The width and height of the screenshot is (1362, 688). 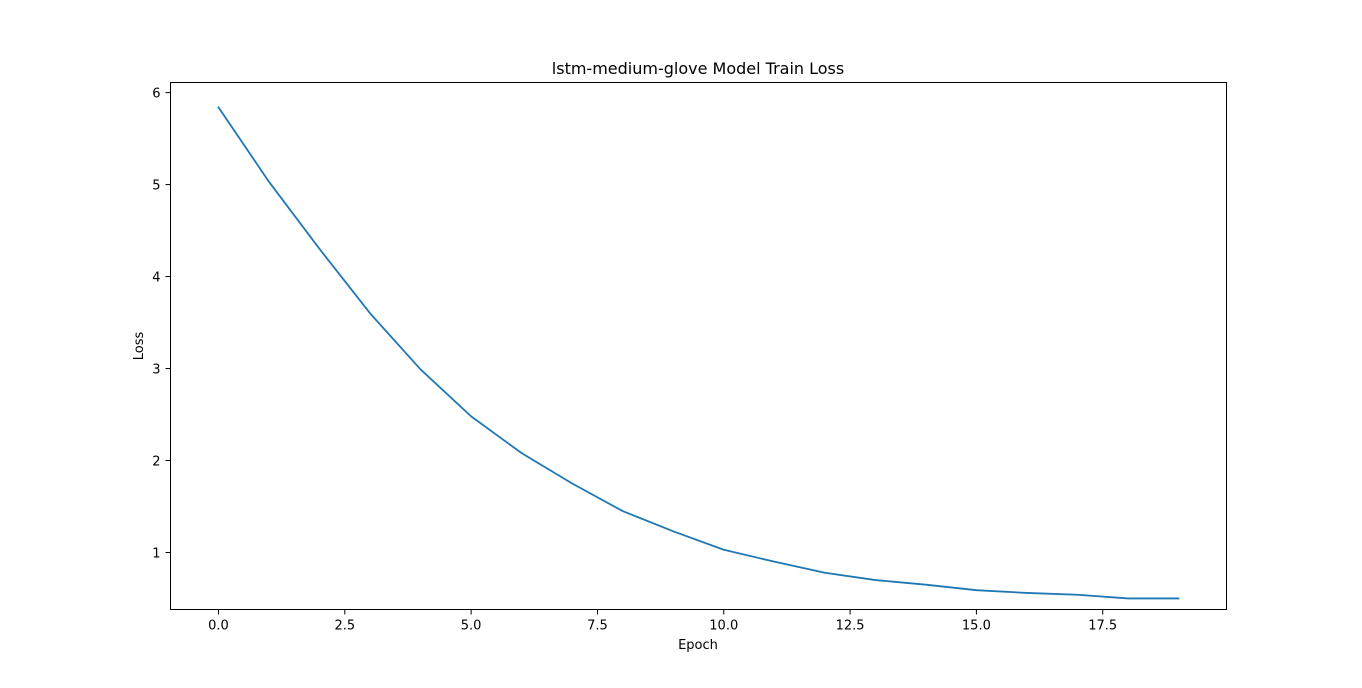 I want to click on y-tick-label: 5, so click(x=156, y=186).